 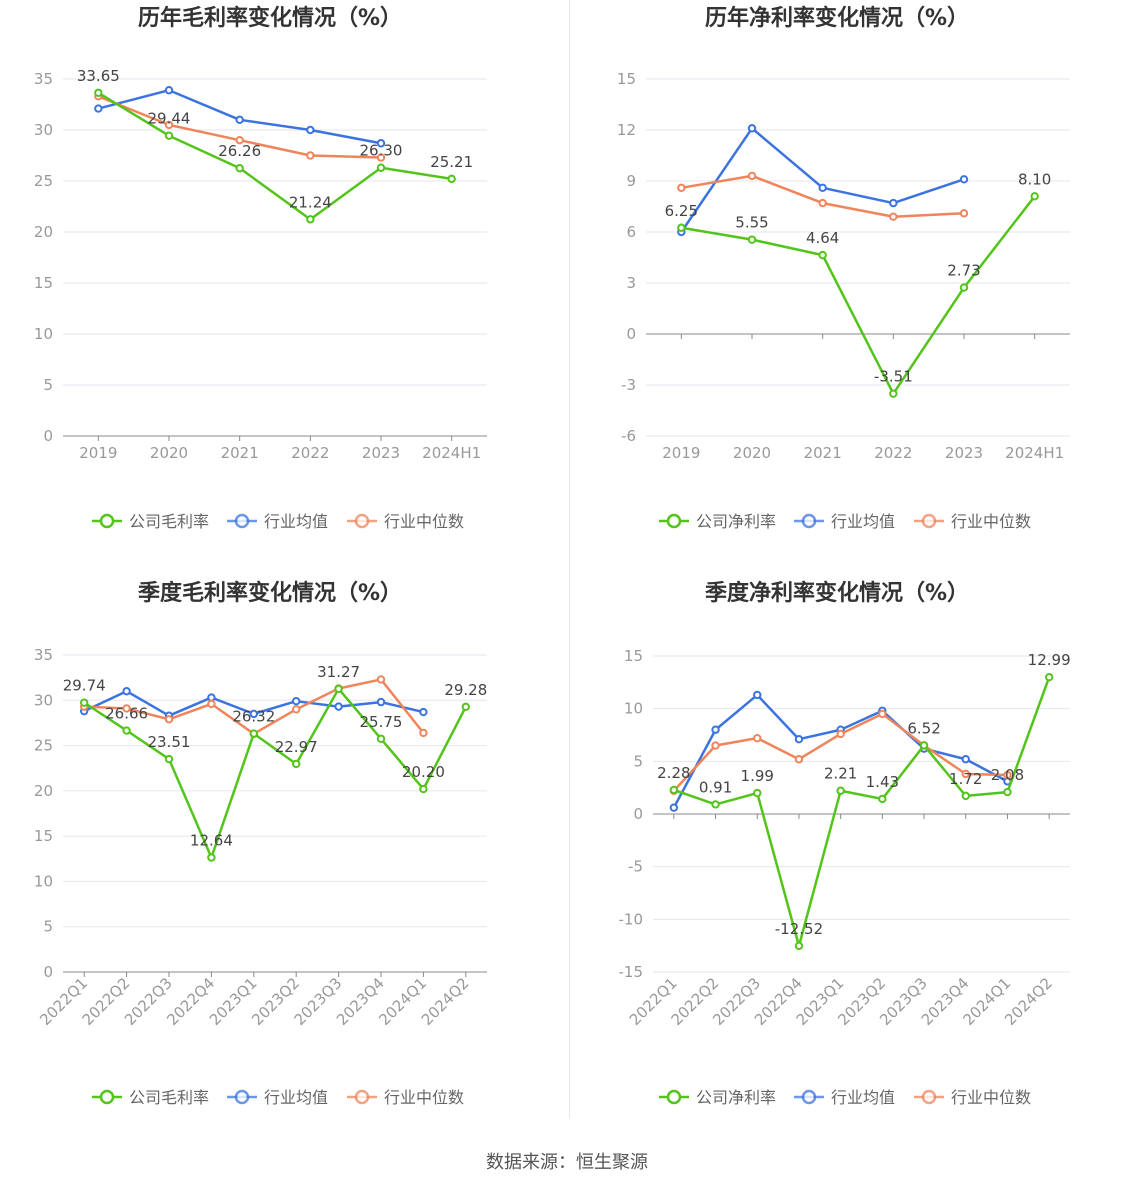 I want to click on legend-label: 公司净利率, so click(x=736, y=521).